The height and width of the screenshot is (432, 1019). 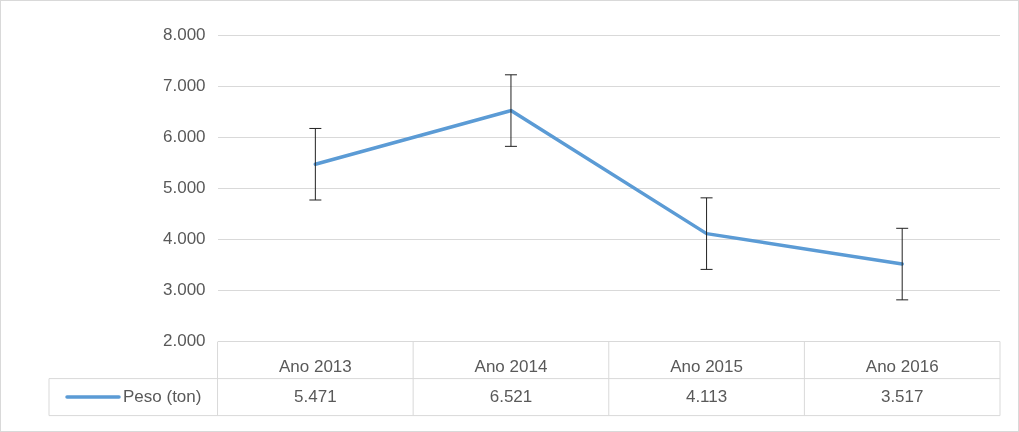 What do you see at coordinates (162, 396) in the screenshot?
I see `legend-label: Peso (ton)` at bounding box center [162, 396].